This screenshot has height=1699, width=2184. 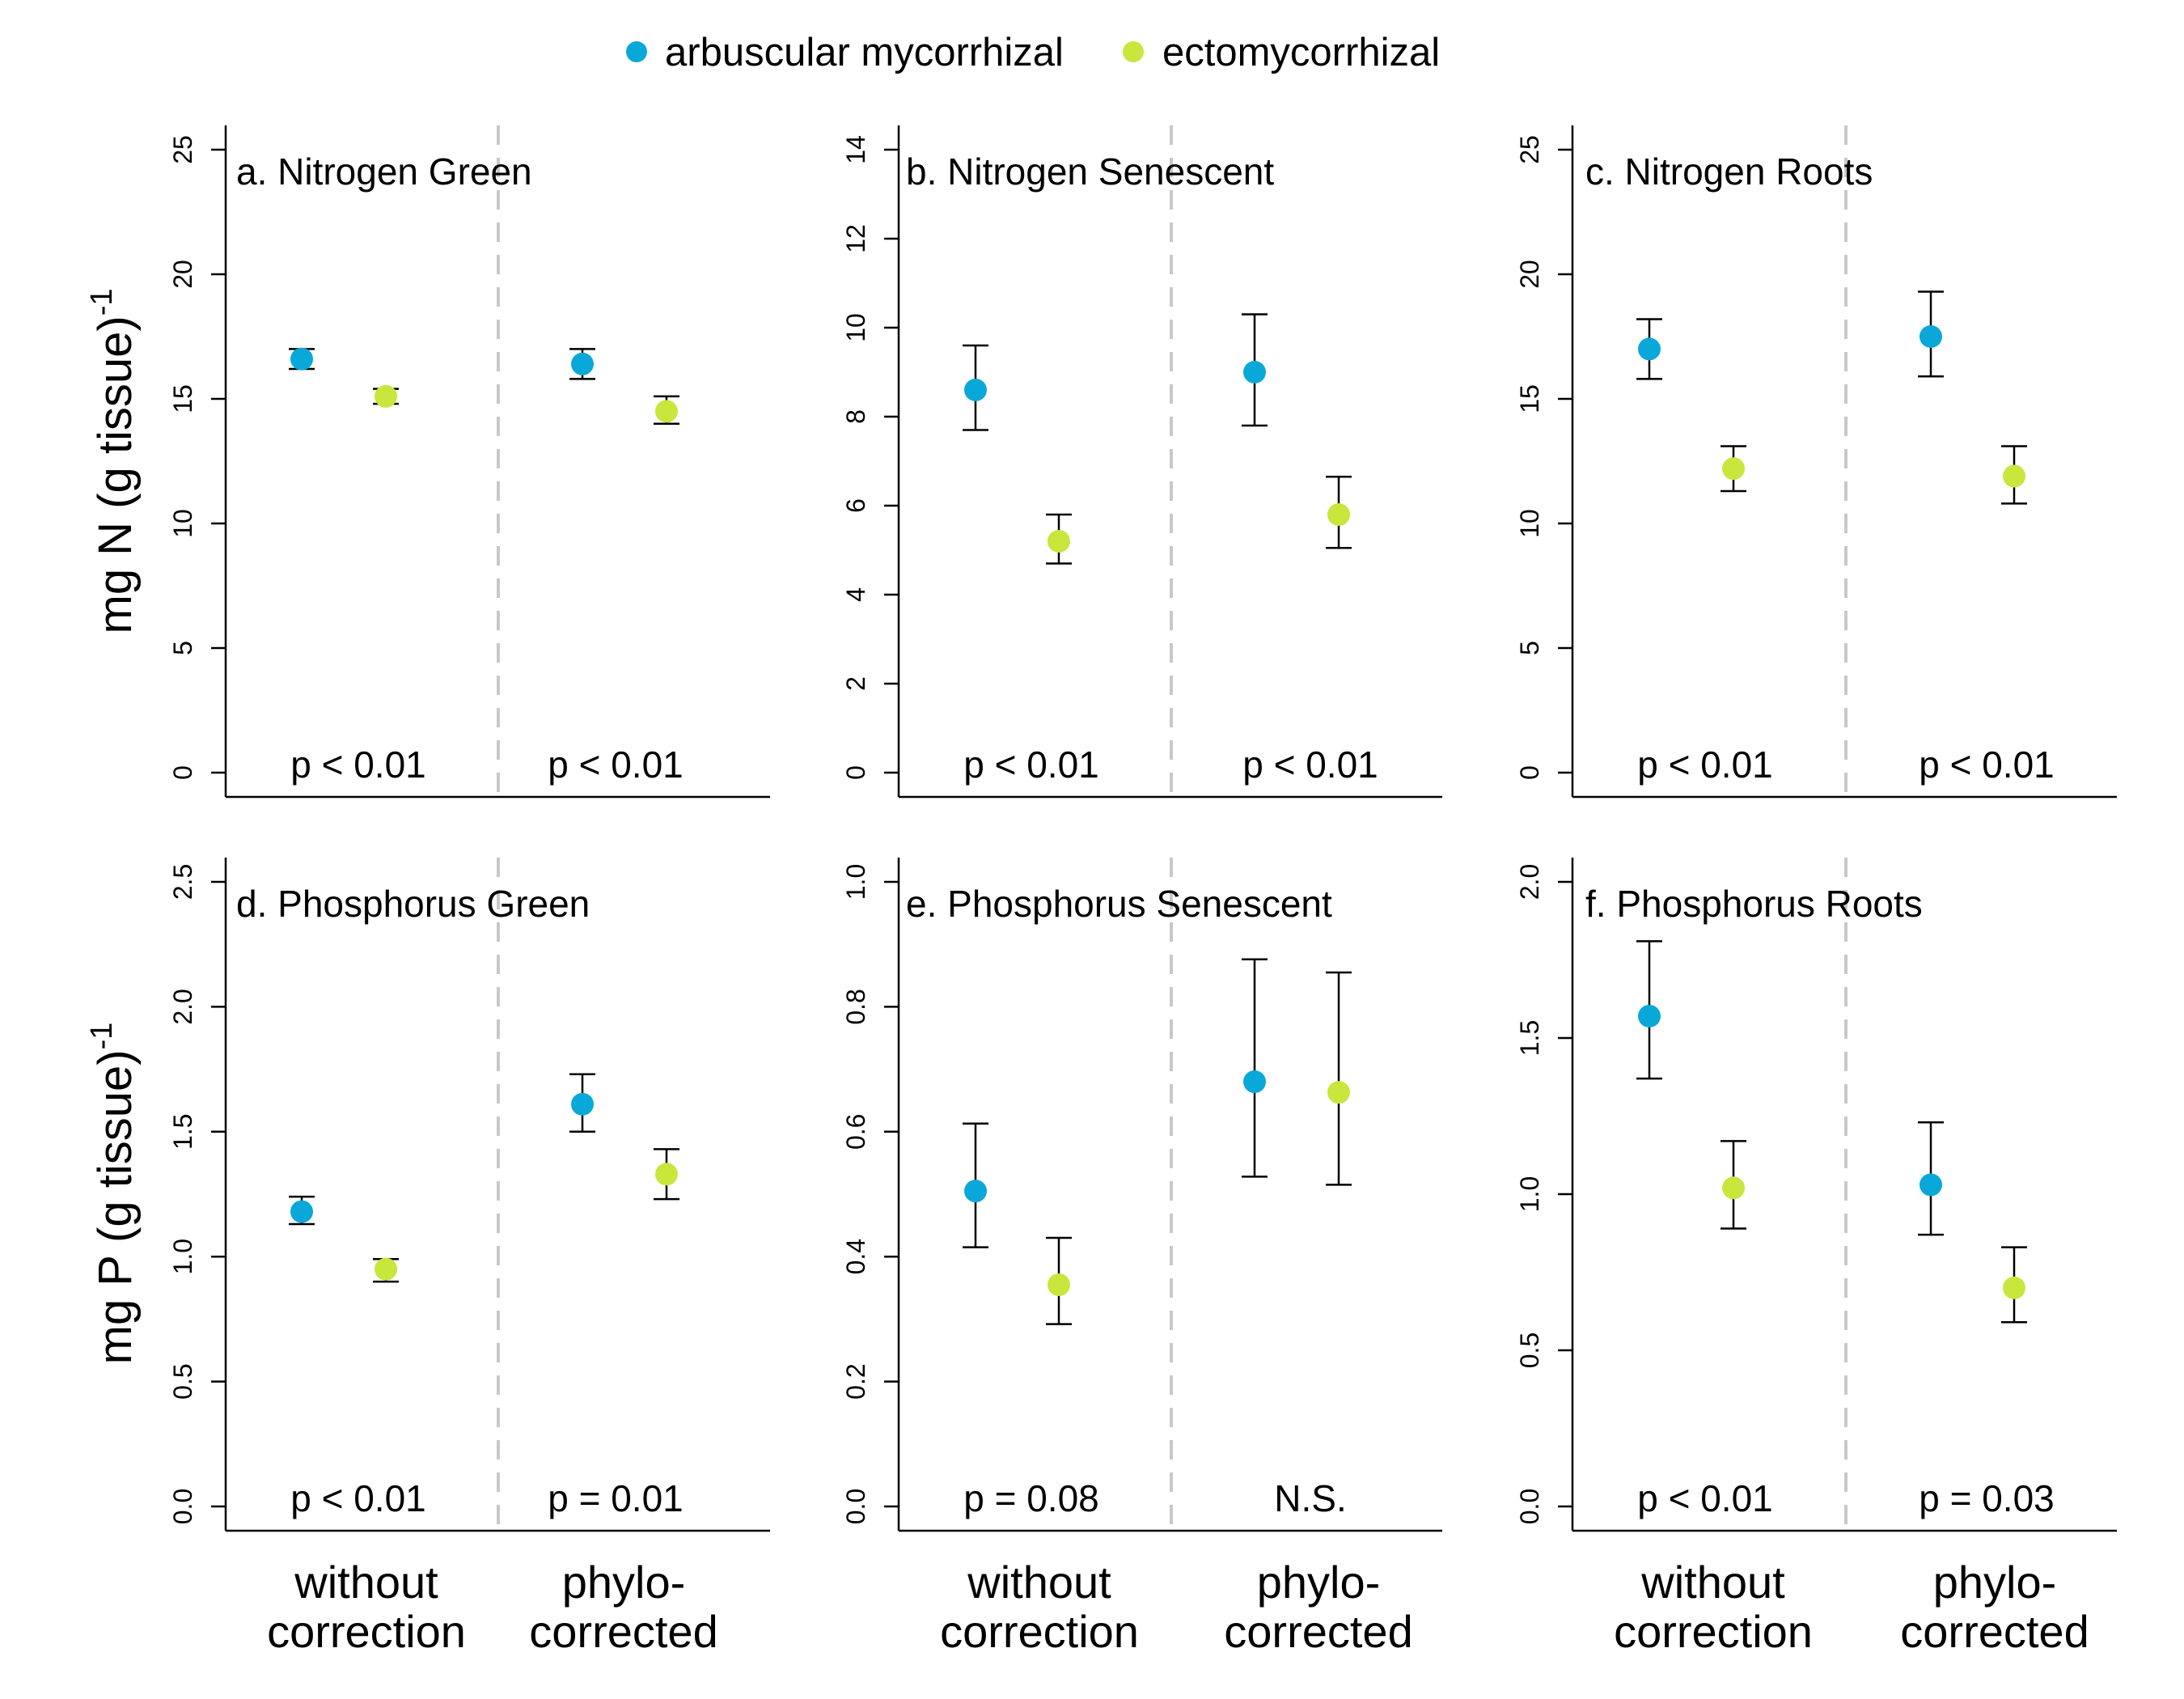 I want to click on legend-label-1: arbuscular mycorrhizal, so click(x=864, y=52).